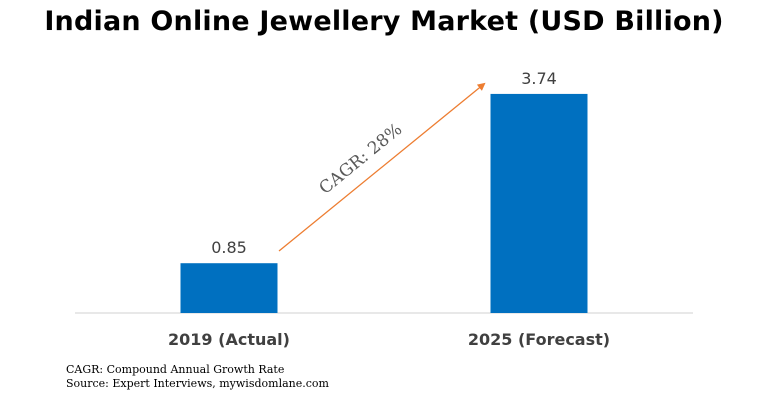 The image size is (768, 402). What do you see at coordinates (539, 78) in the screenshot?
I see `data-label-2: 3.74` at bounding box center [539, 78].